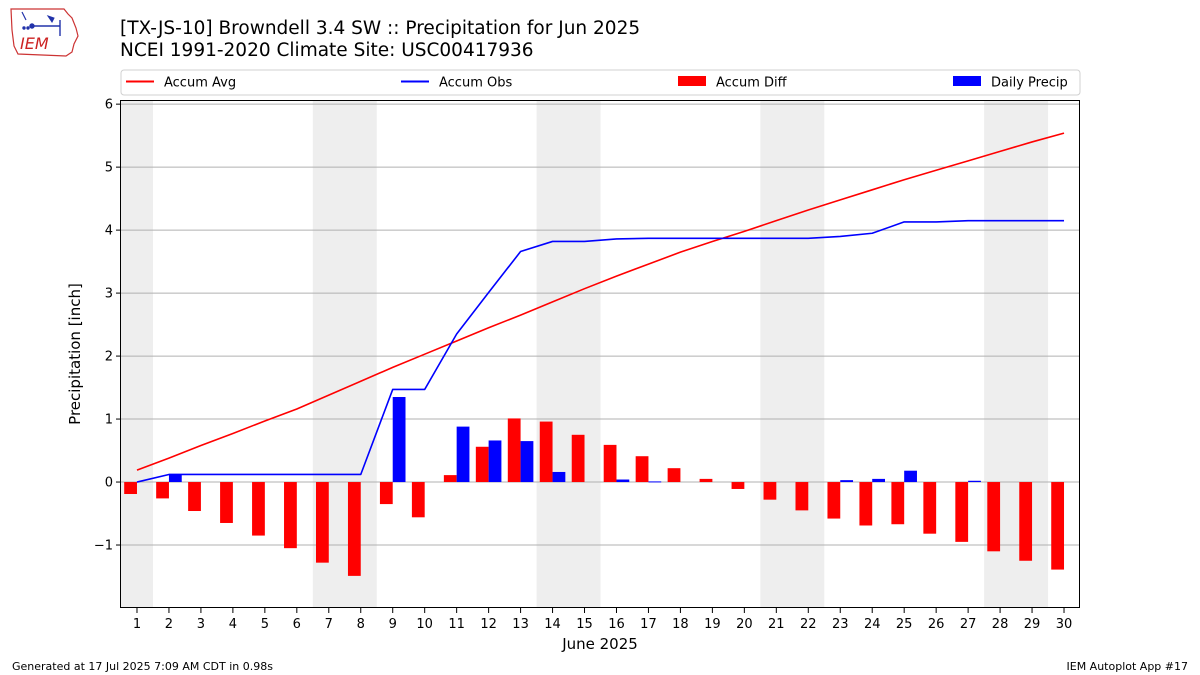  I want to click on x-tick-label: 2, so click(169, 624).